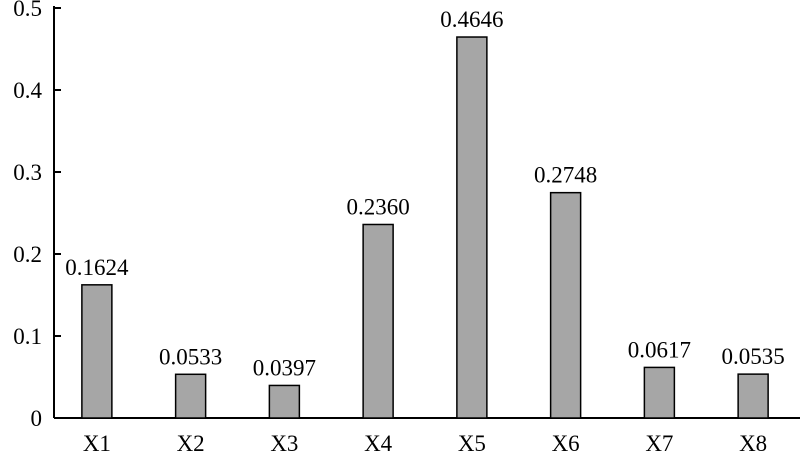 The height and width of the screenshot is (458, 800). I want to click on x-tick-label: X5, so click(472, 443).